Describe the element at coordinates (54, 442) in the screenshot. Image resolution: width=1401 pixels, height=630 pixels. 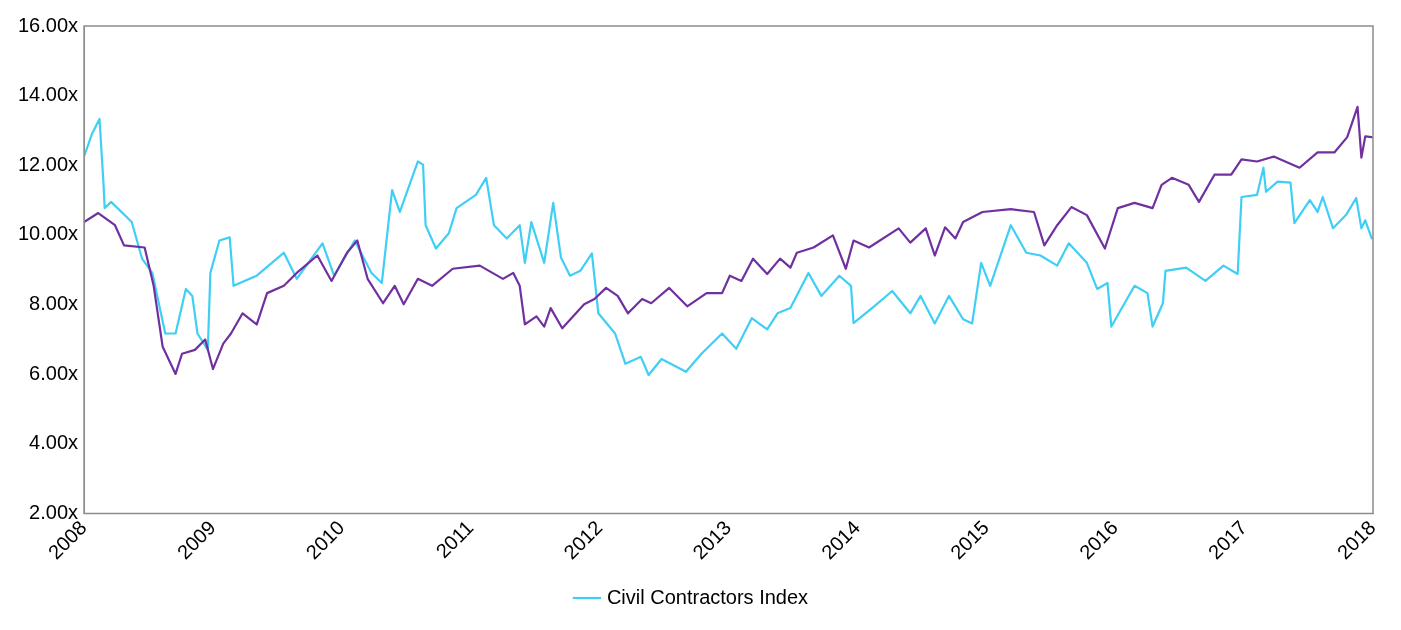
I see `y-tick-label: 4.00x` at that location.